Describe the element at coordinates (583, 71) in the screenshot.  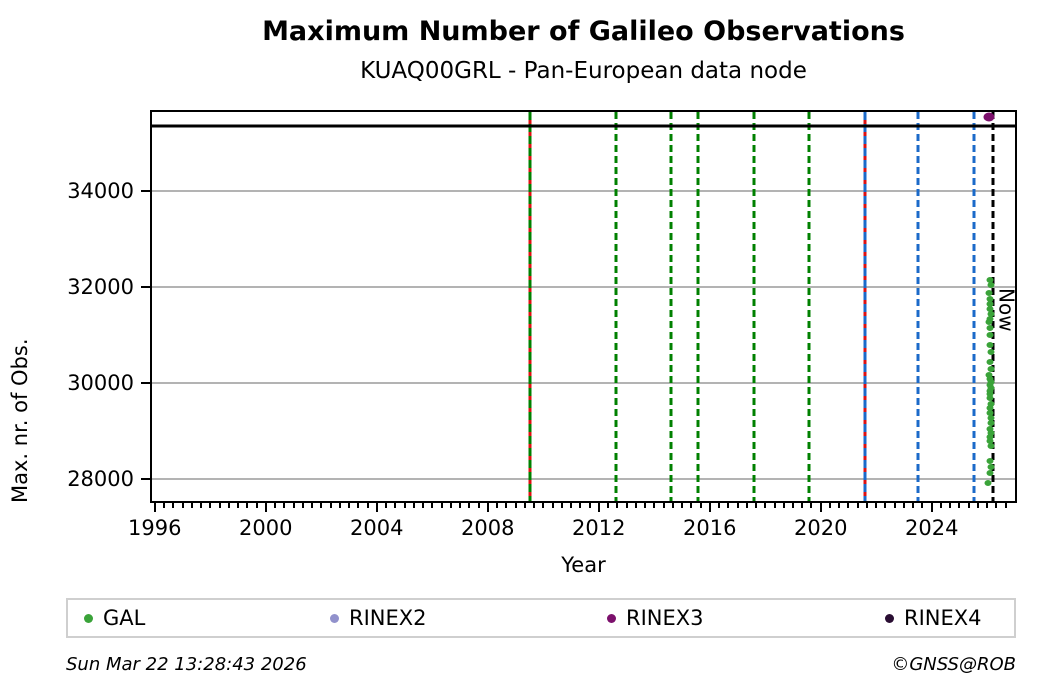
I see `page-subtitle: KUAQ00GRL - Pan-European data node` at that location.